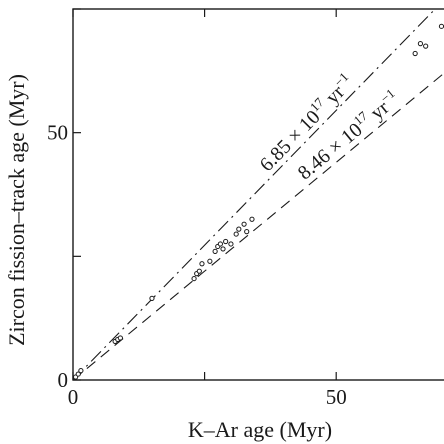  What do you see at coordinates (260, 429) in the screenshot?
I see `x-axis-label: K–Ar age (Myr)` at bounding box center [260, 429].